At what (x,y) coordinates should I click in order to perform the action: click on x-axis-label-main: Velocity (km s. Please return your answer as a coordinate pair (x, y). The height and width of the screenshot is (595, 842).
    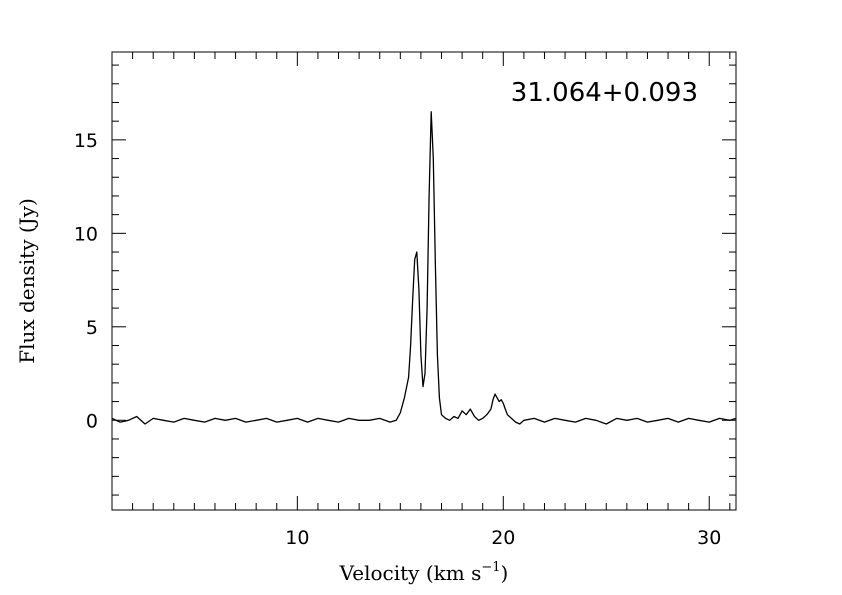
    Looking at the image, I should click on (410, 573).